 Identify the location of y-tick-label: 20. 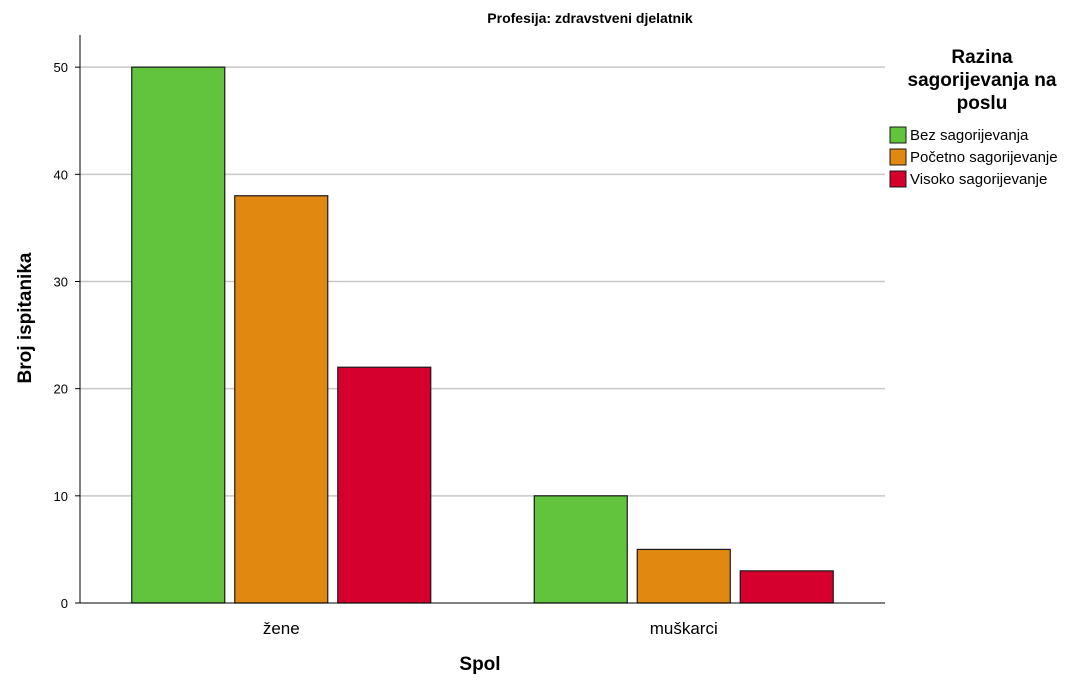
(61, 389).